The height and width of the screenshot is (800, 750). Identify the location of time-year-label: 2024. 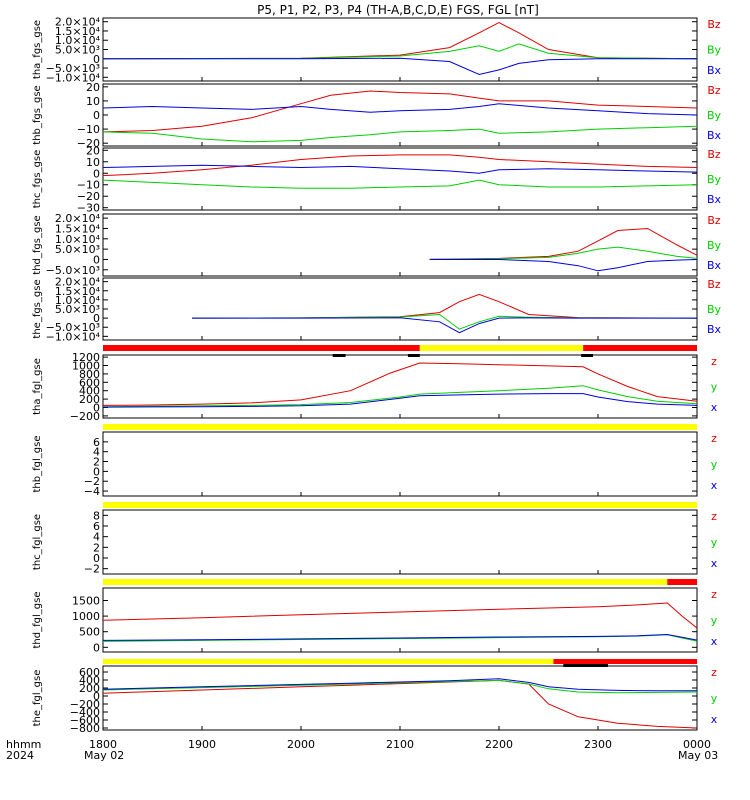
(20, 755).